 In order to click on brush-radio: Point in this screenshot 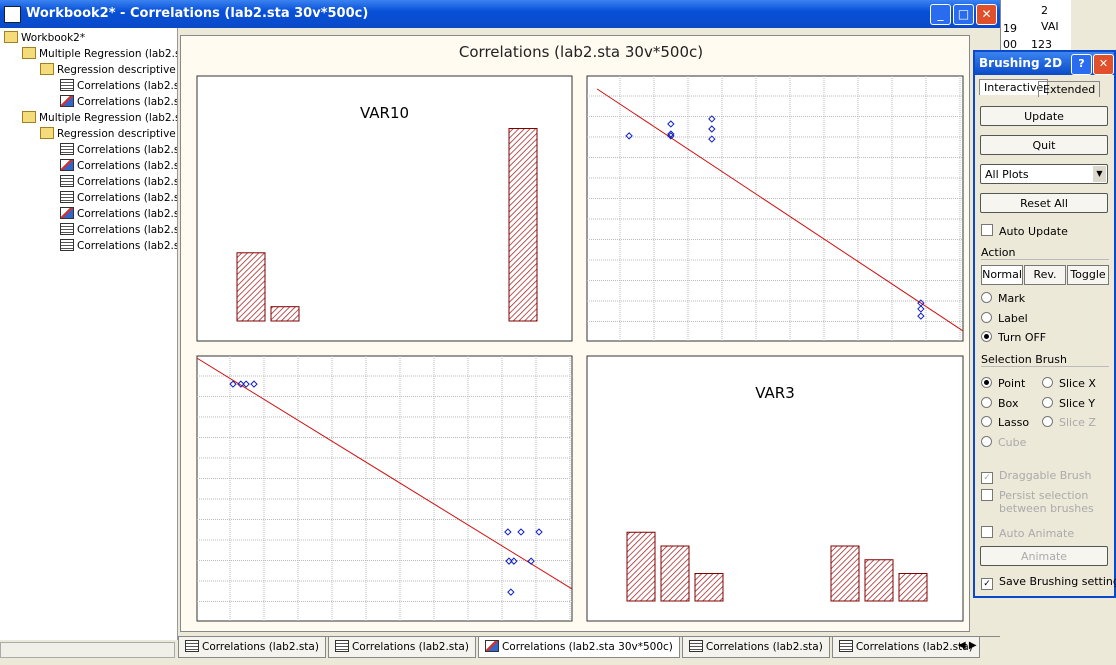, I will do `click(1003, 383)`.